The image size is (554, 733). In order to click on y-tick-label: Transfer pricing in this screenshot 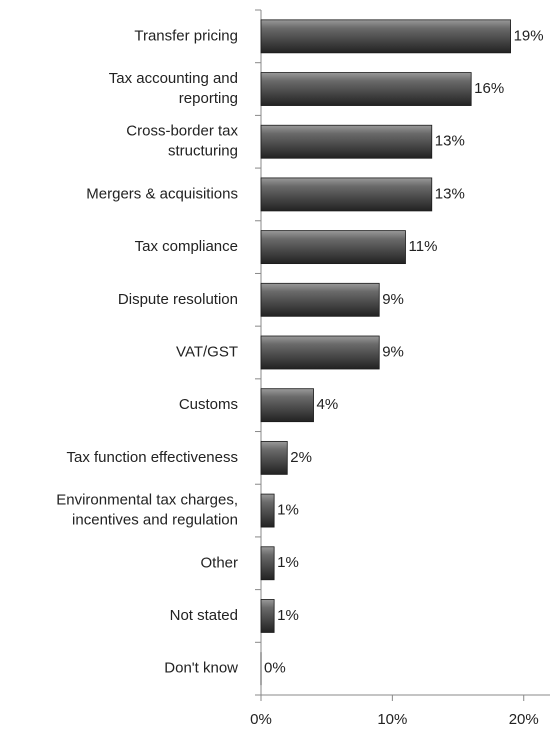, I will do `click(186, 35)`.